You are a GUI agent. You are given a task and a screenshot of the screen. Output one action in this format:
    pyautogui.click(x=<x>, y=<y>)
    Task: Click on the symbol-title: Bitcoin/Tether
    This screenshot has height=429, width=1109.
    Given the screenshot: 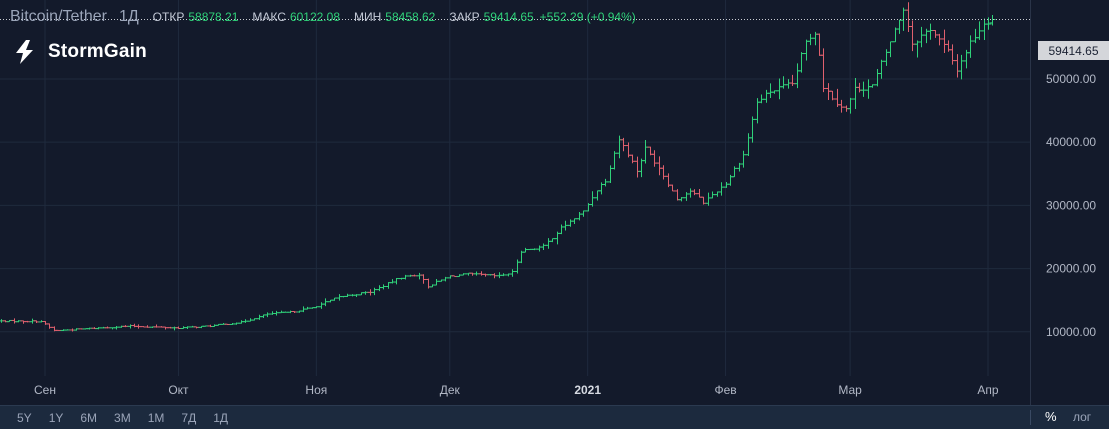 What is the action you would take?
    pyautogui.click(x=58, y=16)
    